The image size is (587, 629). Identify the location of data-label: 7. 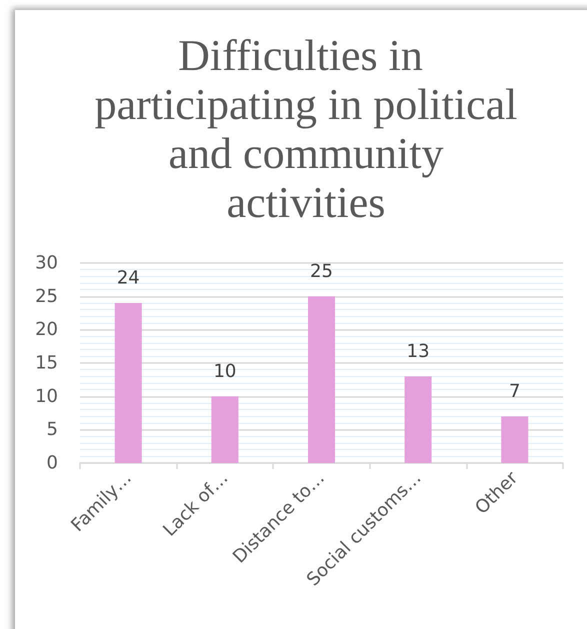
(514, 391).